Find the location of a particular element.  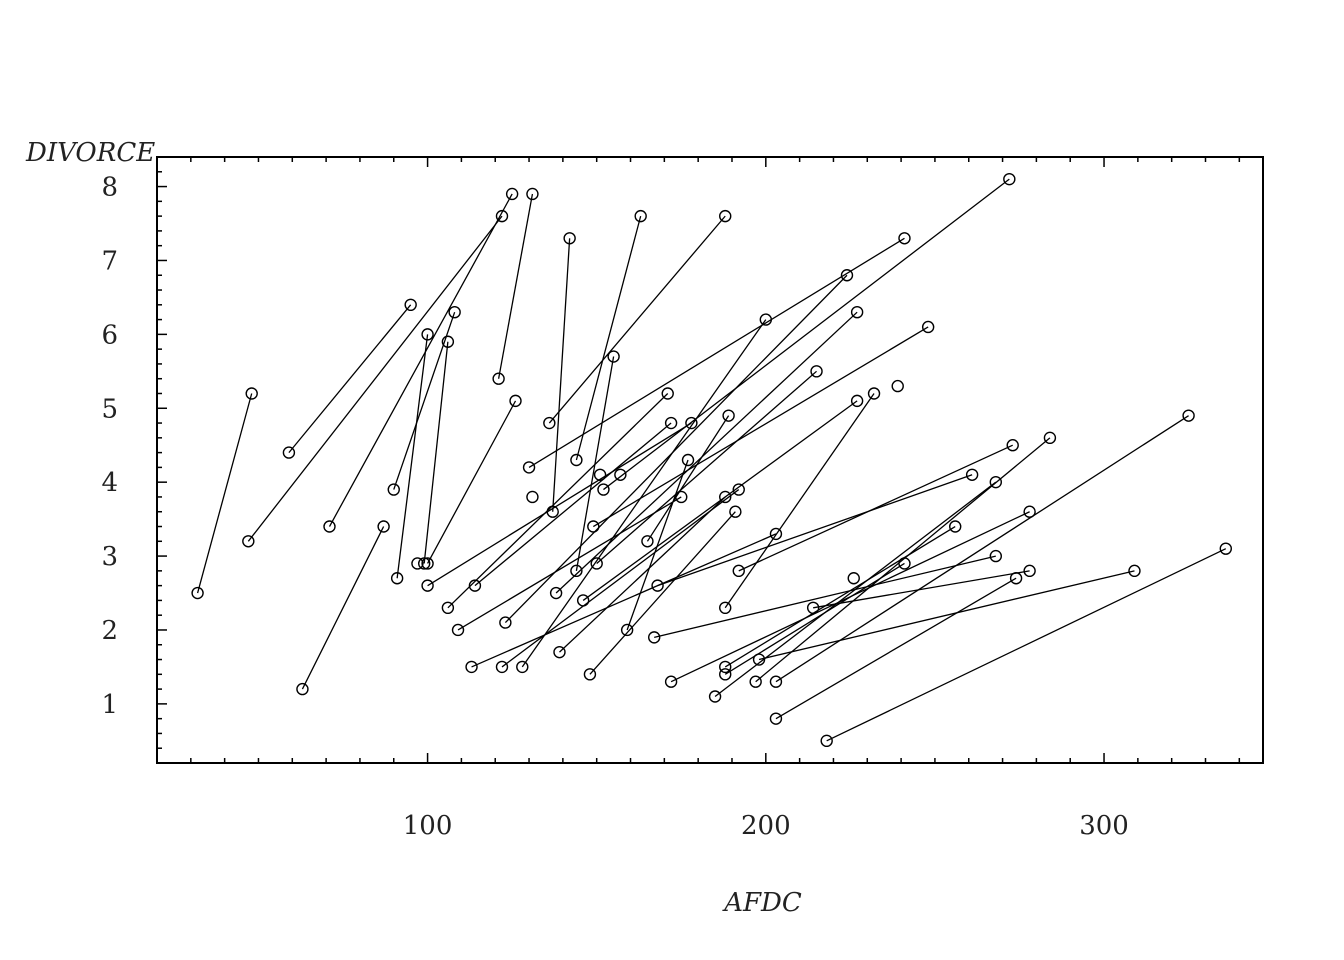

x-axis-title: AFDC is located at coordinates (762, 903).